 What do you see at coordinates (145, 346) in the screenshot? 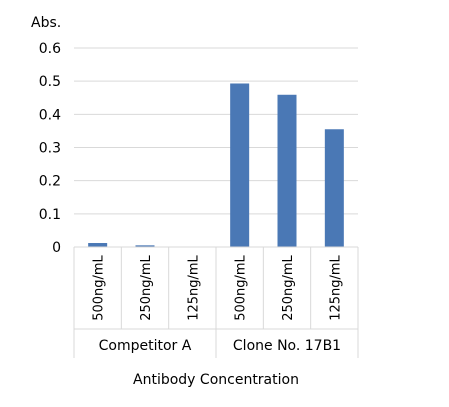
I see `x-group-label: Competitor A` at bounding box center [145, 346].